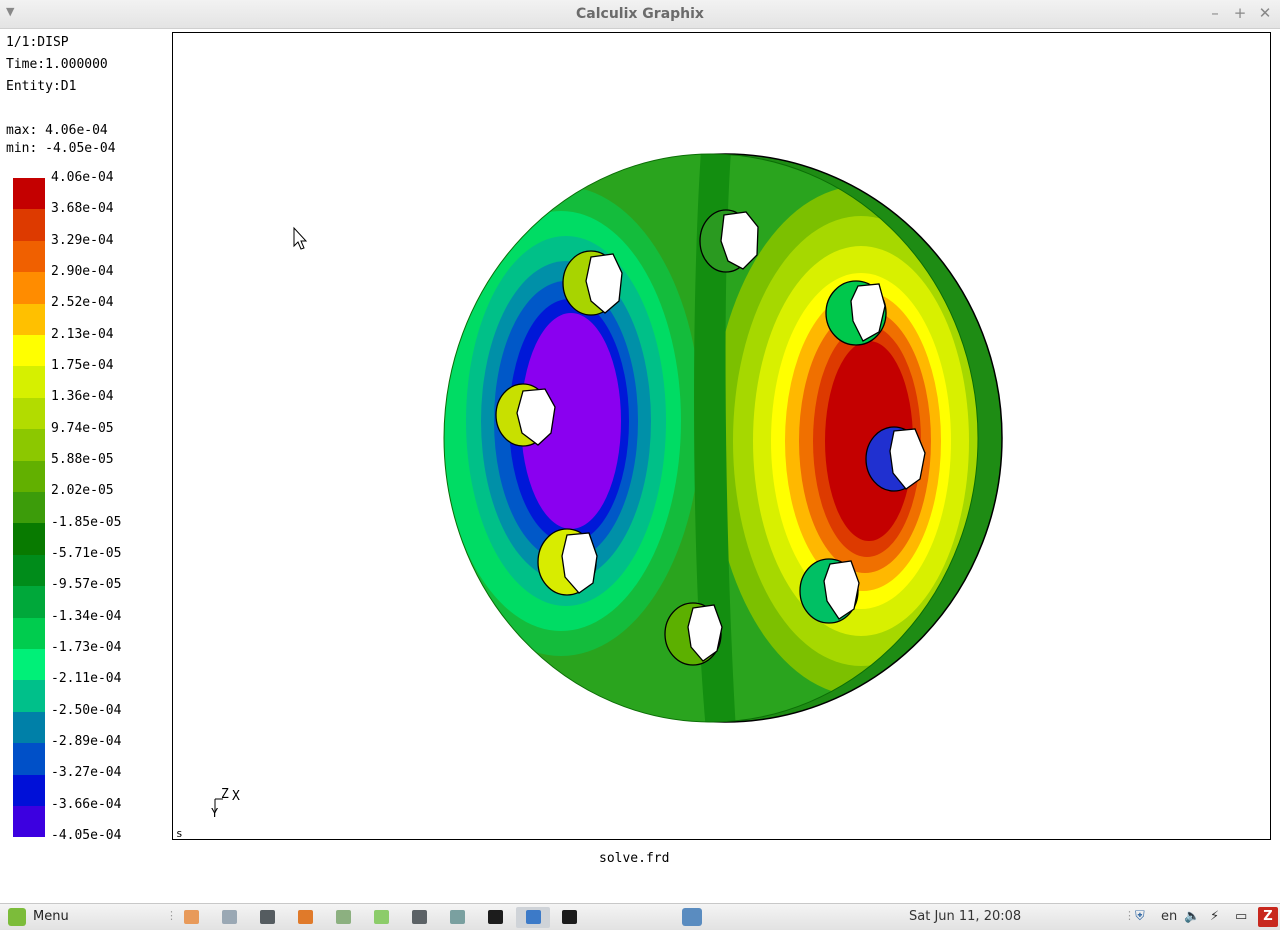 This screenshot has height=930, width=1280. What do you see at coordinates (86, 804) in the screenshot?
I see `legend-label: -3.66e-04` at bounding box center [86, 804].